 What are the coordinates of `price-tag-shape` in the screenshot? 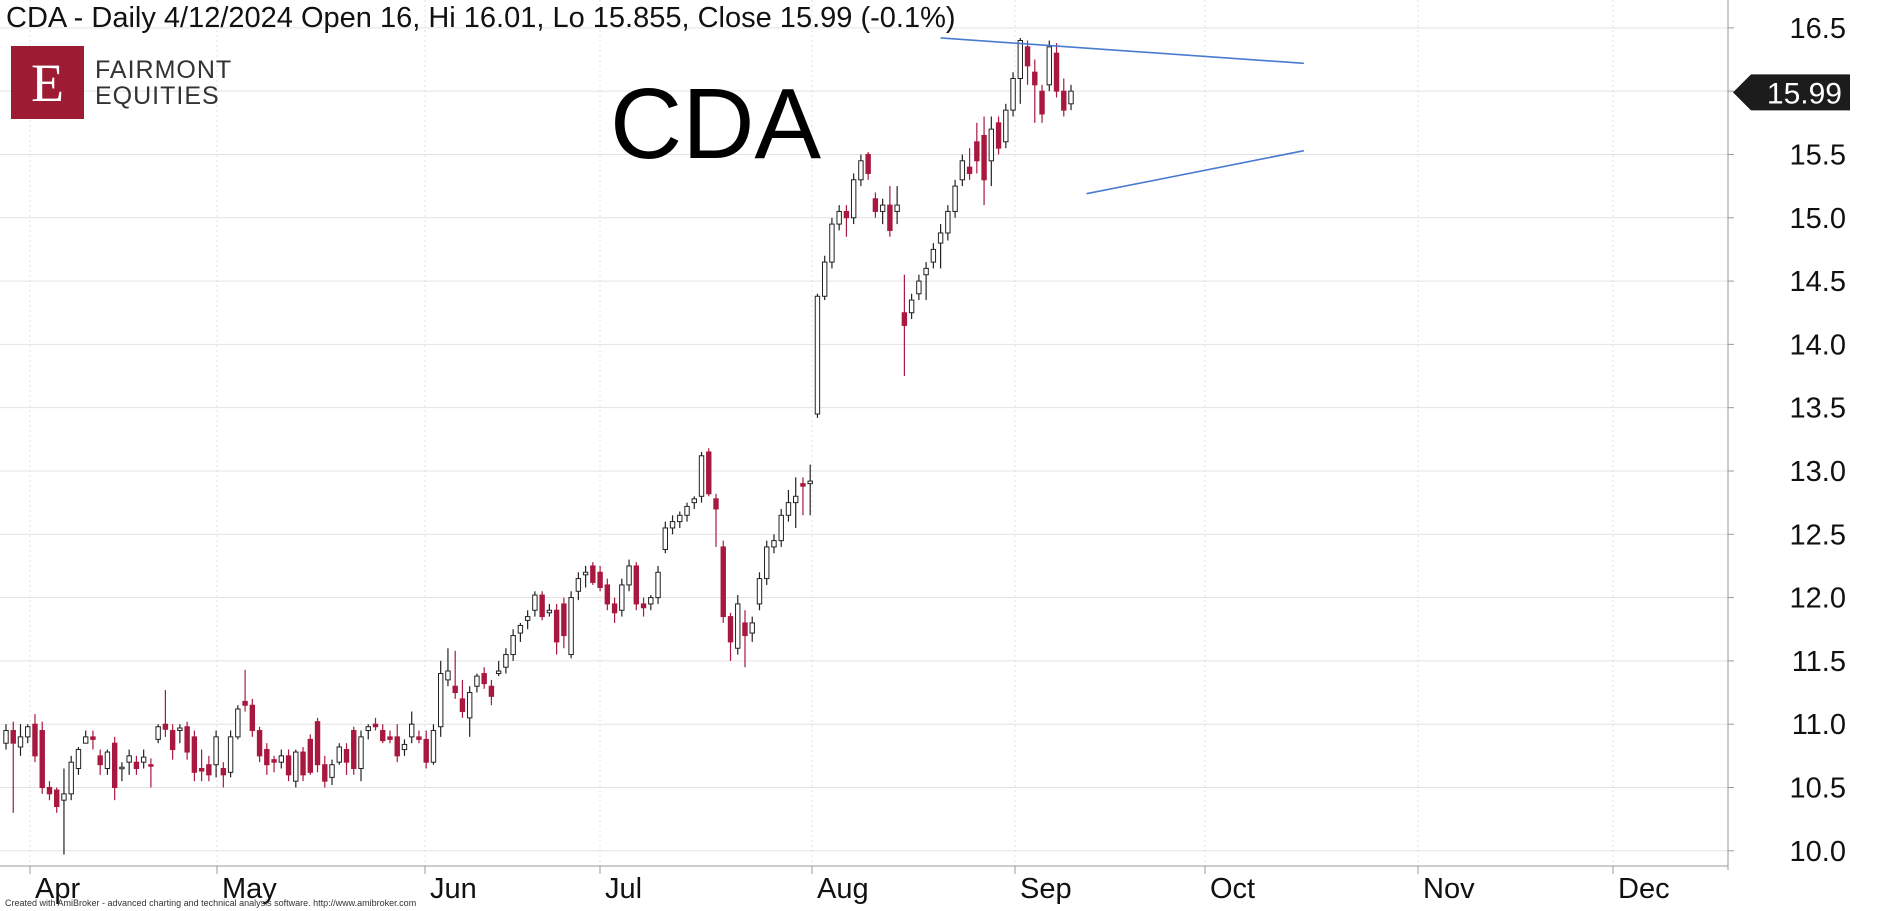 It's located at (1791, 92).